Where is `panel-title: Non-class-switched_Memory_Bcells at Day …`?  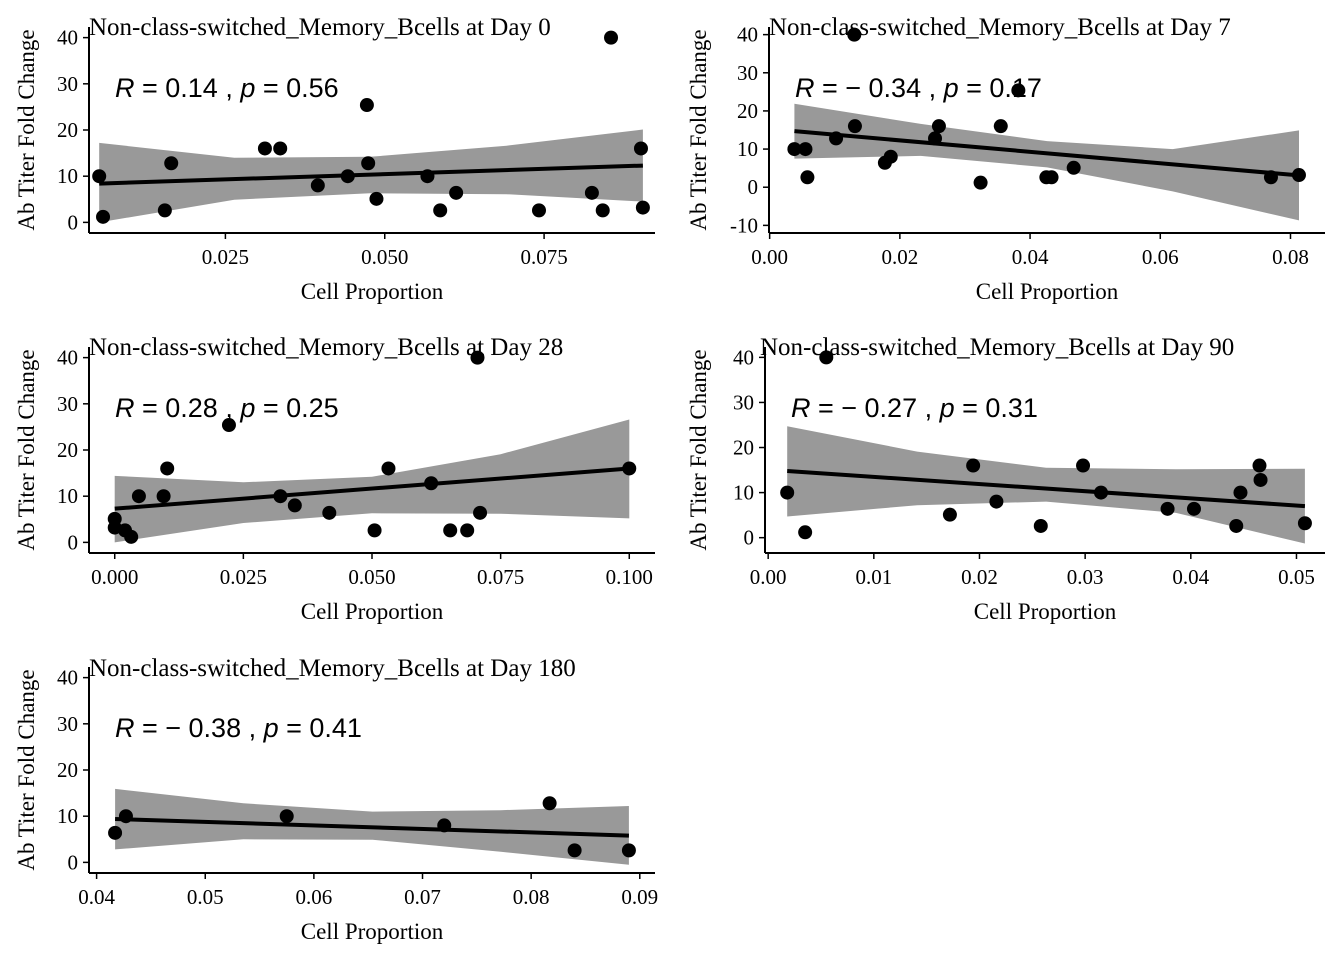
panel-title: Non-class-switched_Memory_Bcells at Day … is located at coordinates (332, 668).